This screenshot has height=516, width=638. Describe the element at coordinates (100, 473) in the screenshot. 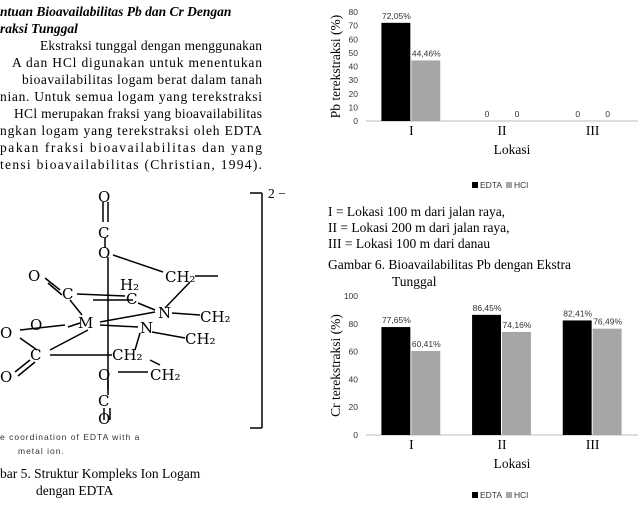

I see `figure-caption: bar 5. Struktur Kompleks Ion Logam` at that location.